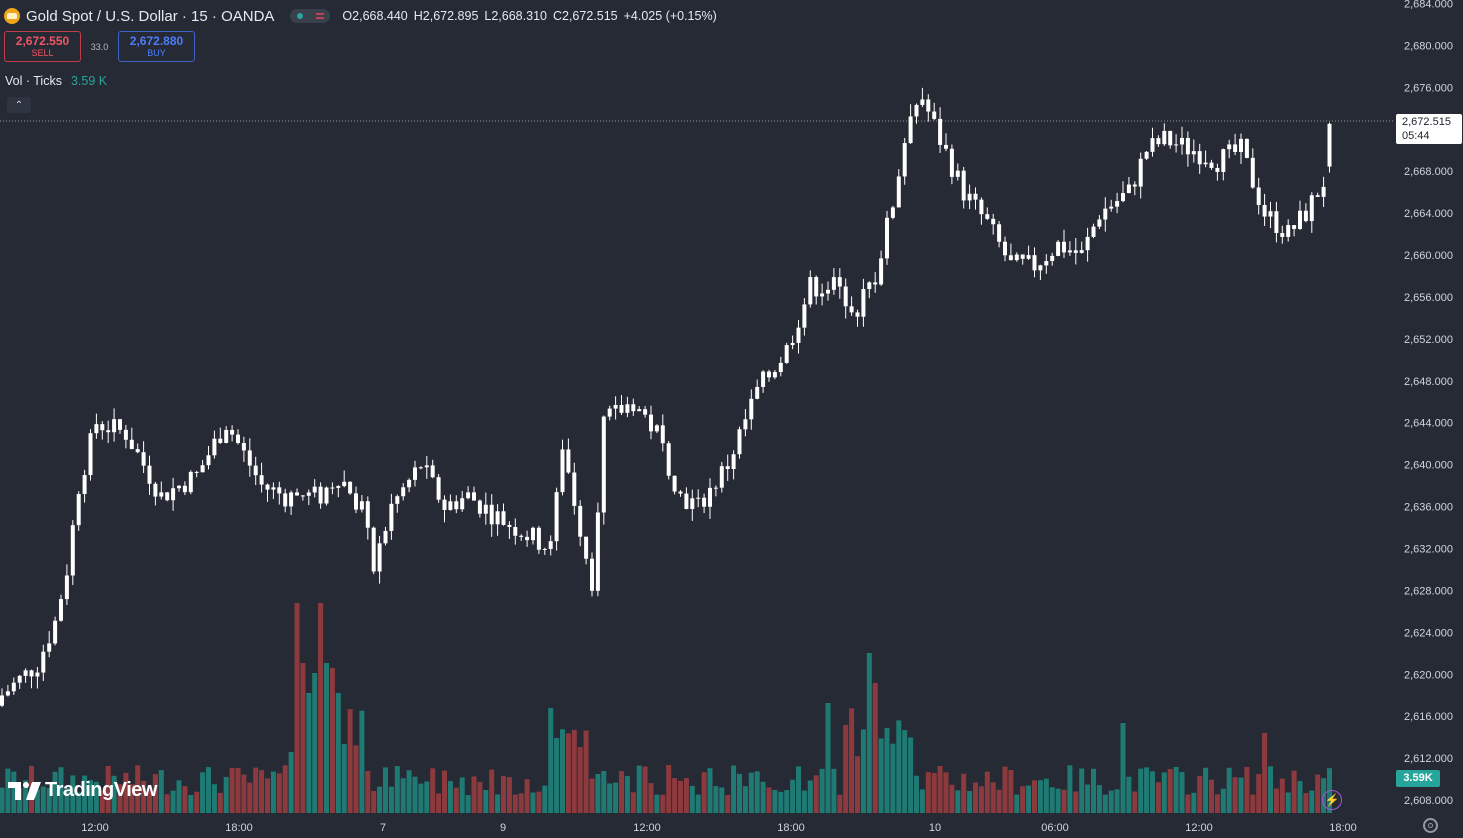 The height and width of the screenshot is (838, 1463). What do you see at coordinates (1428, 508) in the screenshot?
I see `price-axis-label: 2,636.000` at bounding box center [1428, 508].